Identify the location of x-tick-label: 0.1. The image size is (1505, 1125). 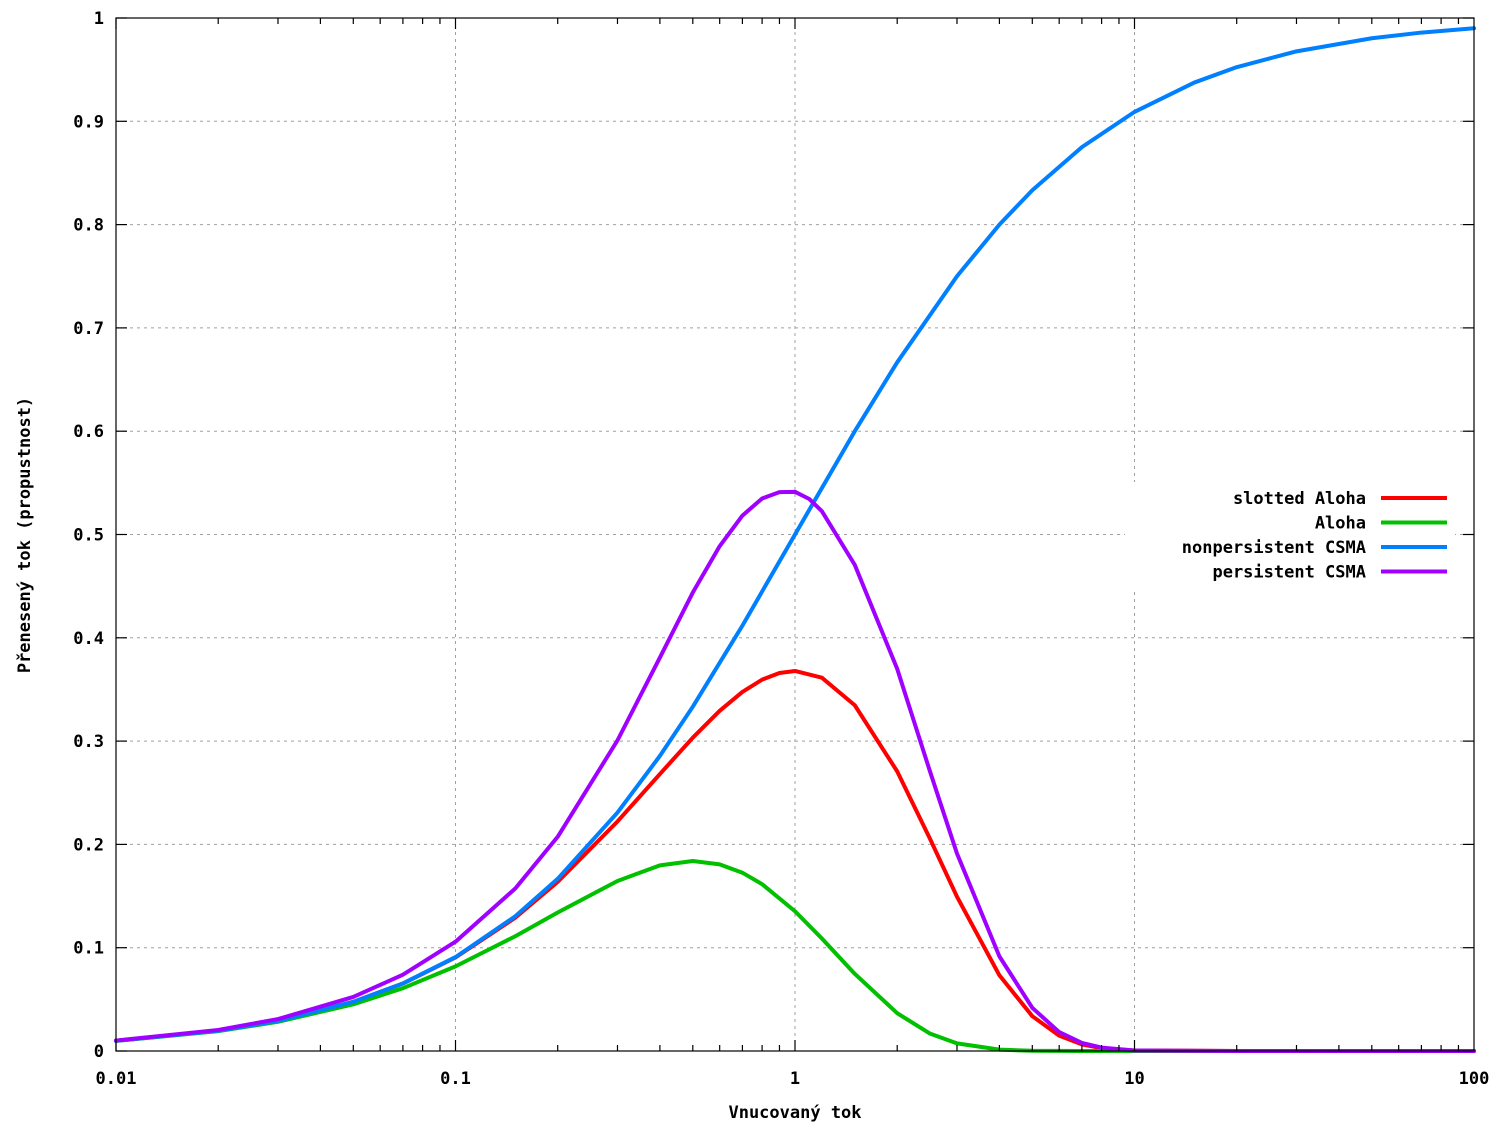
(455, 1079).